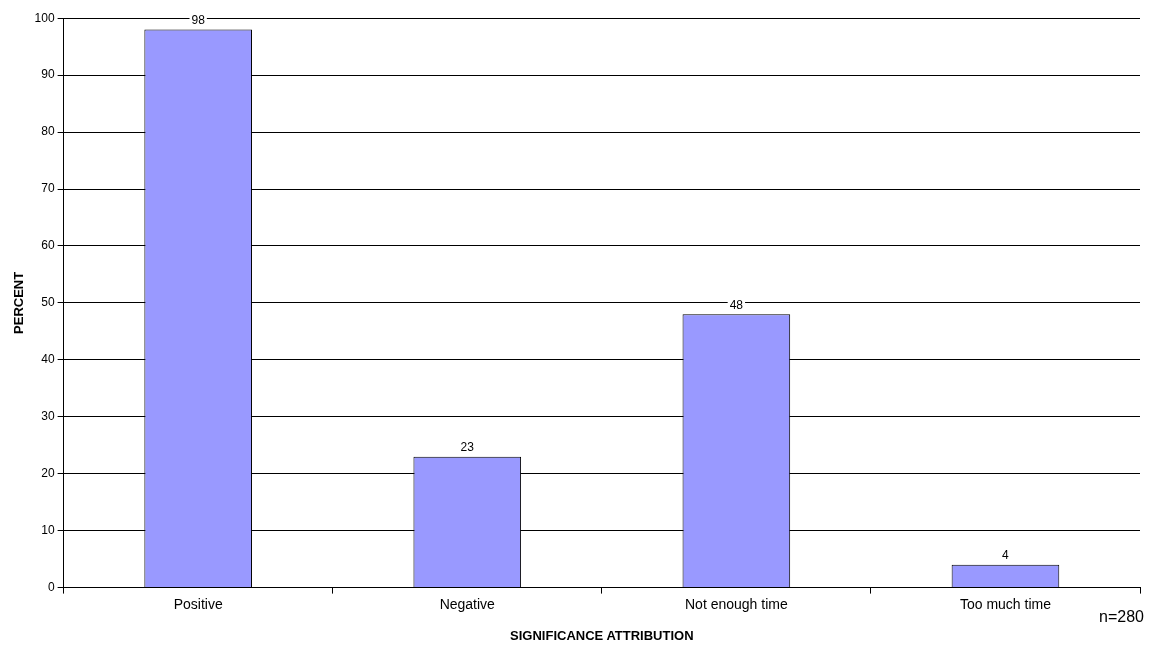  Describe the element at coordinates (1122, 617) in the screenshot. I see `text: n=280` at that location.